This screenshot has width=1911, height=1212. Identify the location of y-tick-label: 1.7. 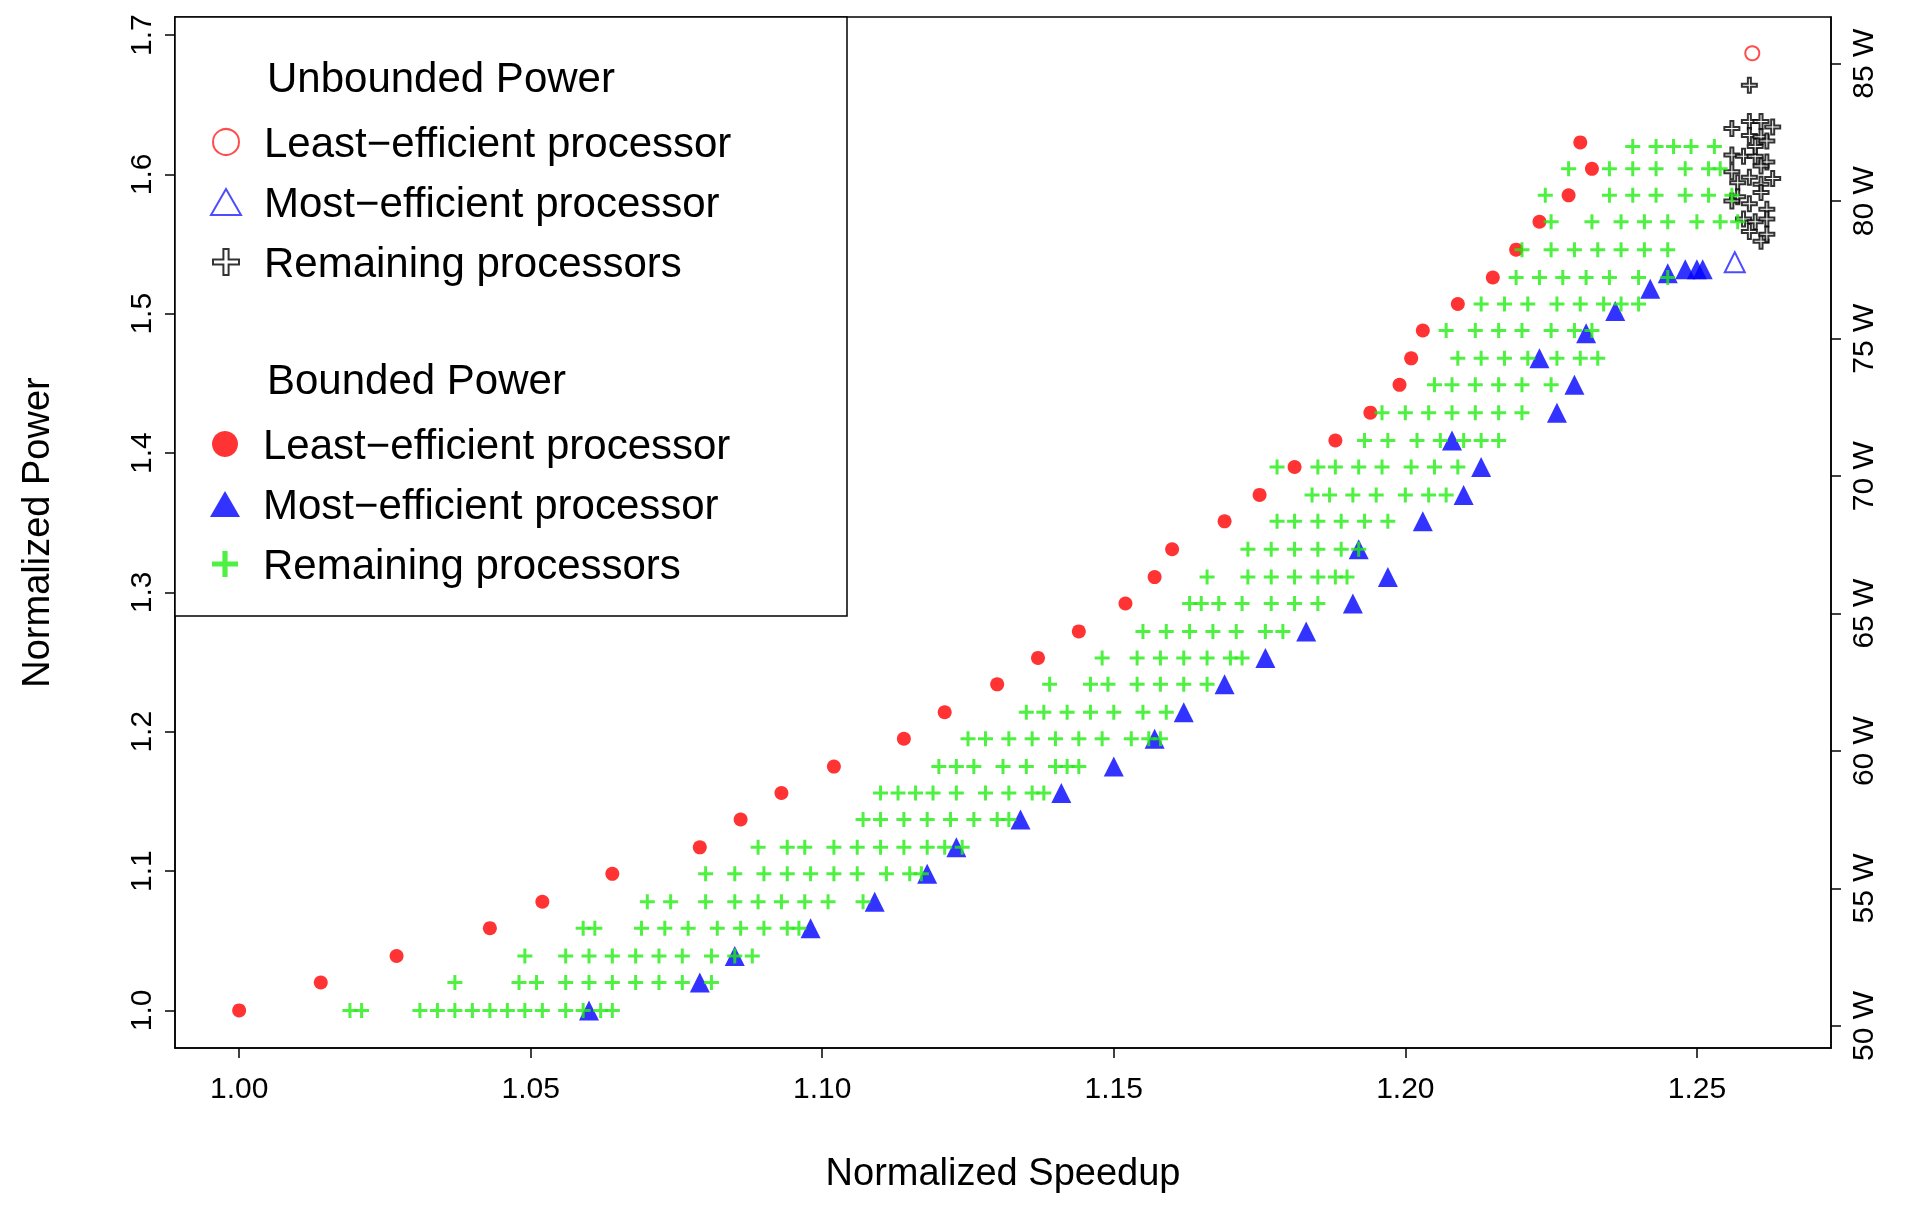
(140, 35).